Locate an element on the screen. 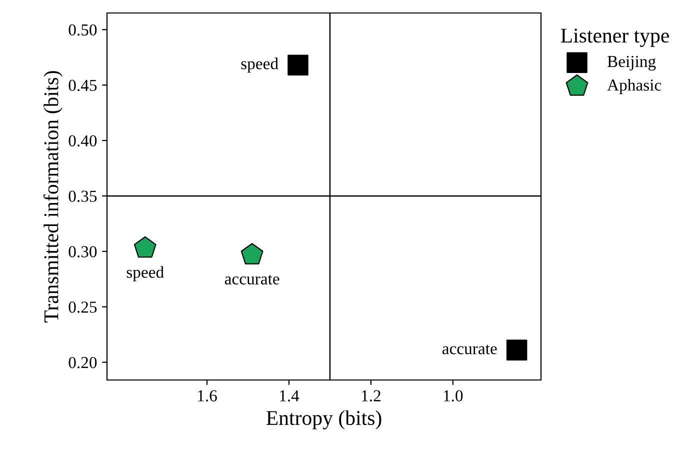 The height and width of the screenshot is (466, 694). legend-label: Beijing is located at coordinates (631, 63).